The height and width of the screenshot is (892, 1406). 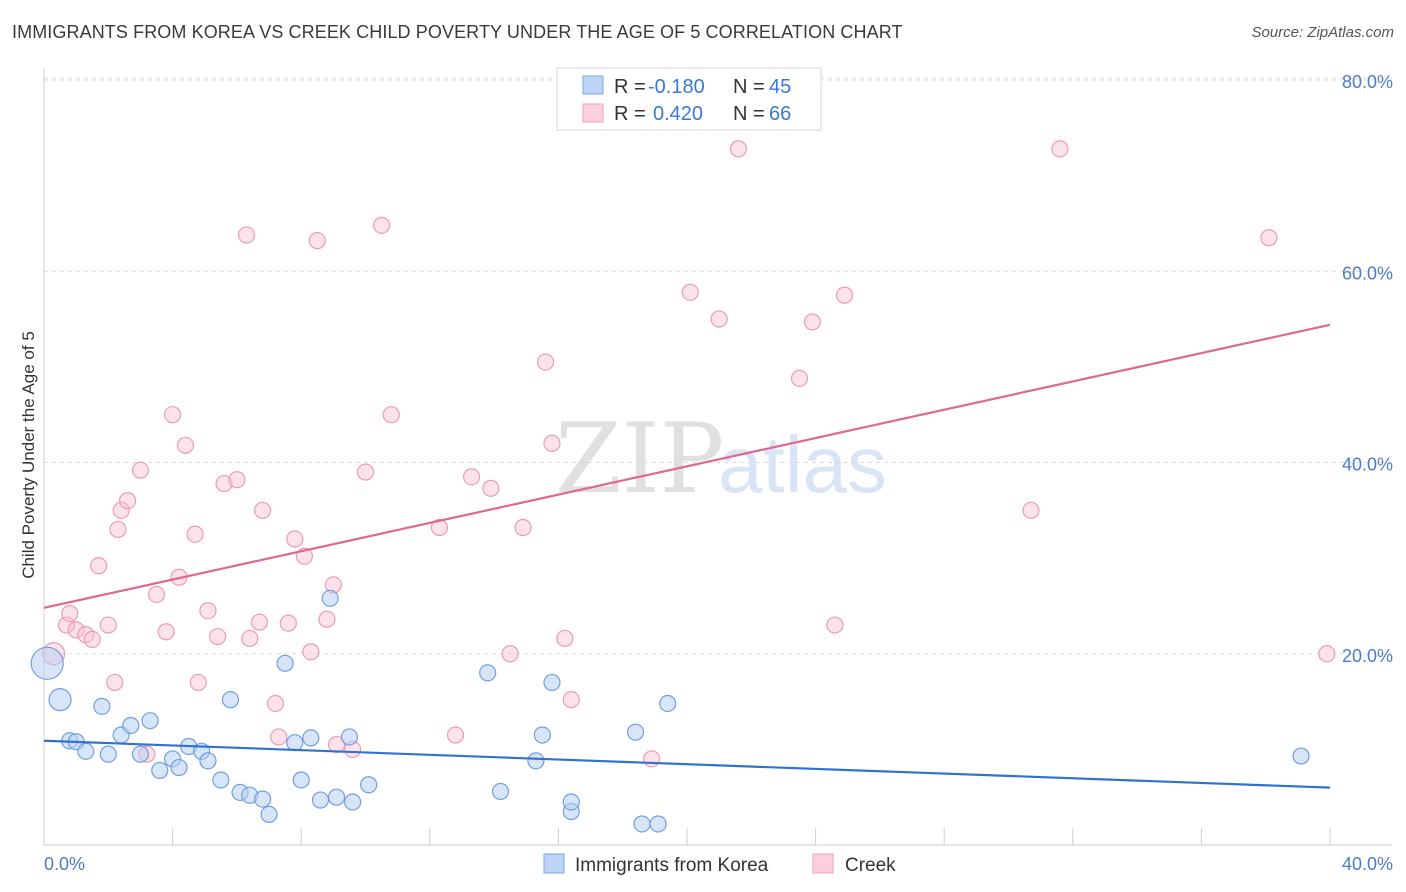 What do you see at coordinates (1367, 864) in the screenshot?
I see `x-tick-label: 40.0%` at bounding box center [1367, 864].